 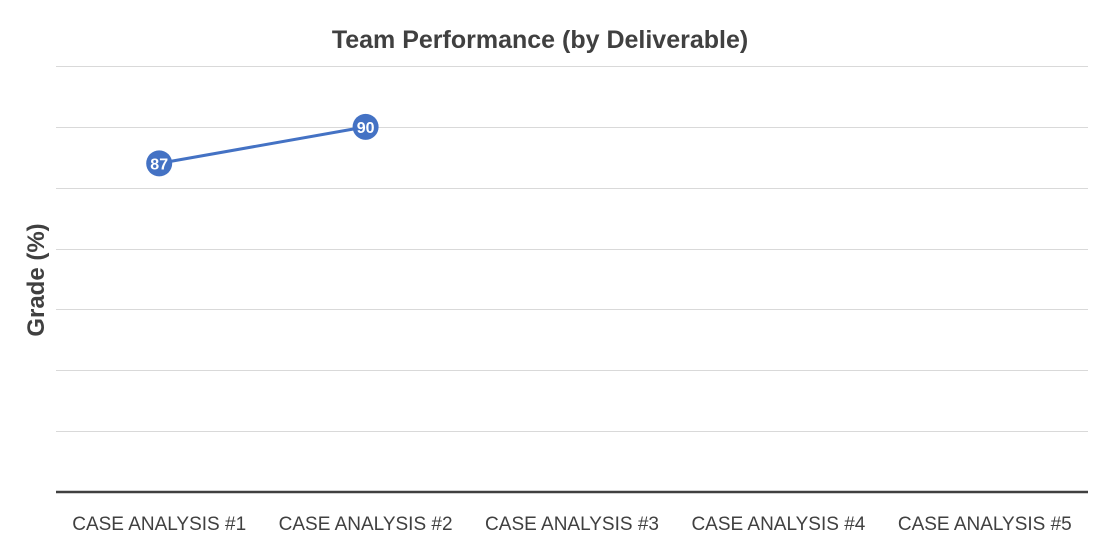 What do you see at coordinates (985, 524) in the screenshot?
I see `x-tick-label: CASE ANALYSIS #5` at bounding box center [985, 524].